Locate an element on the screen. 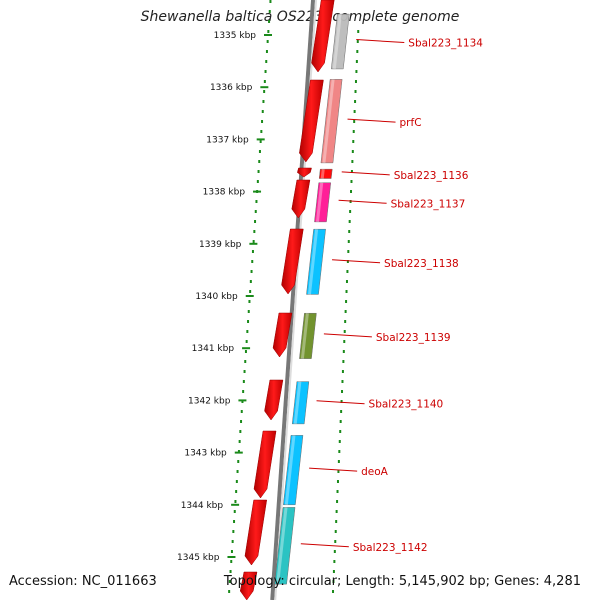  accession-text: Accession: NC_011663 is located at coordinates (83, 581).